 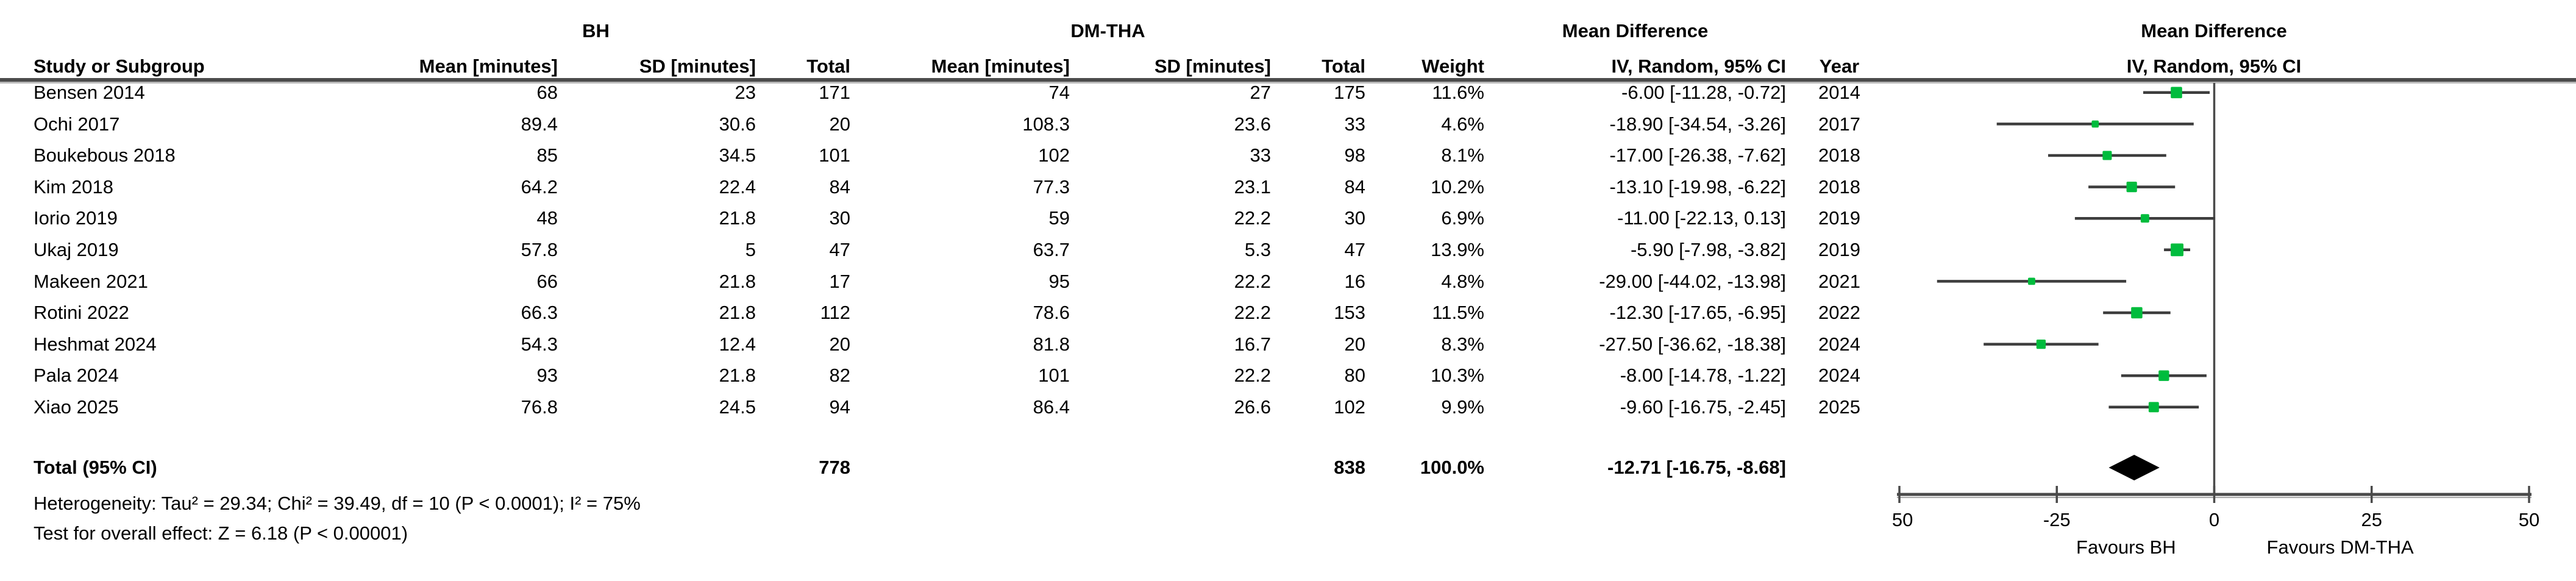 I want to click on year-cell: 2022, so click(x=1839, y=313).